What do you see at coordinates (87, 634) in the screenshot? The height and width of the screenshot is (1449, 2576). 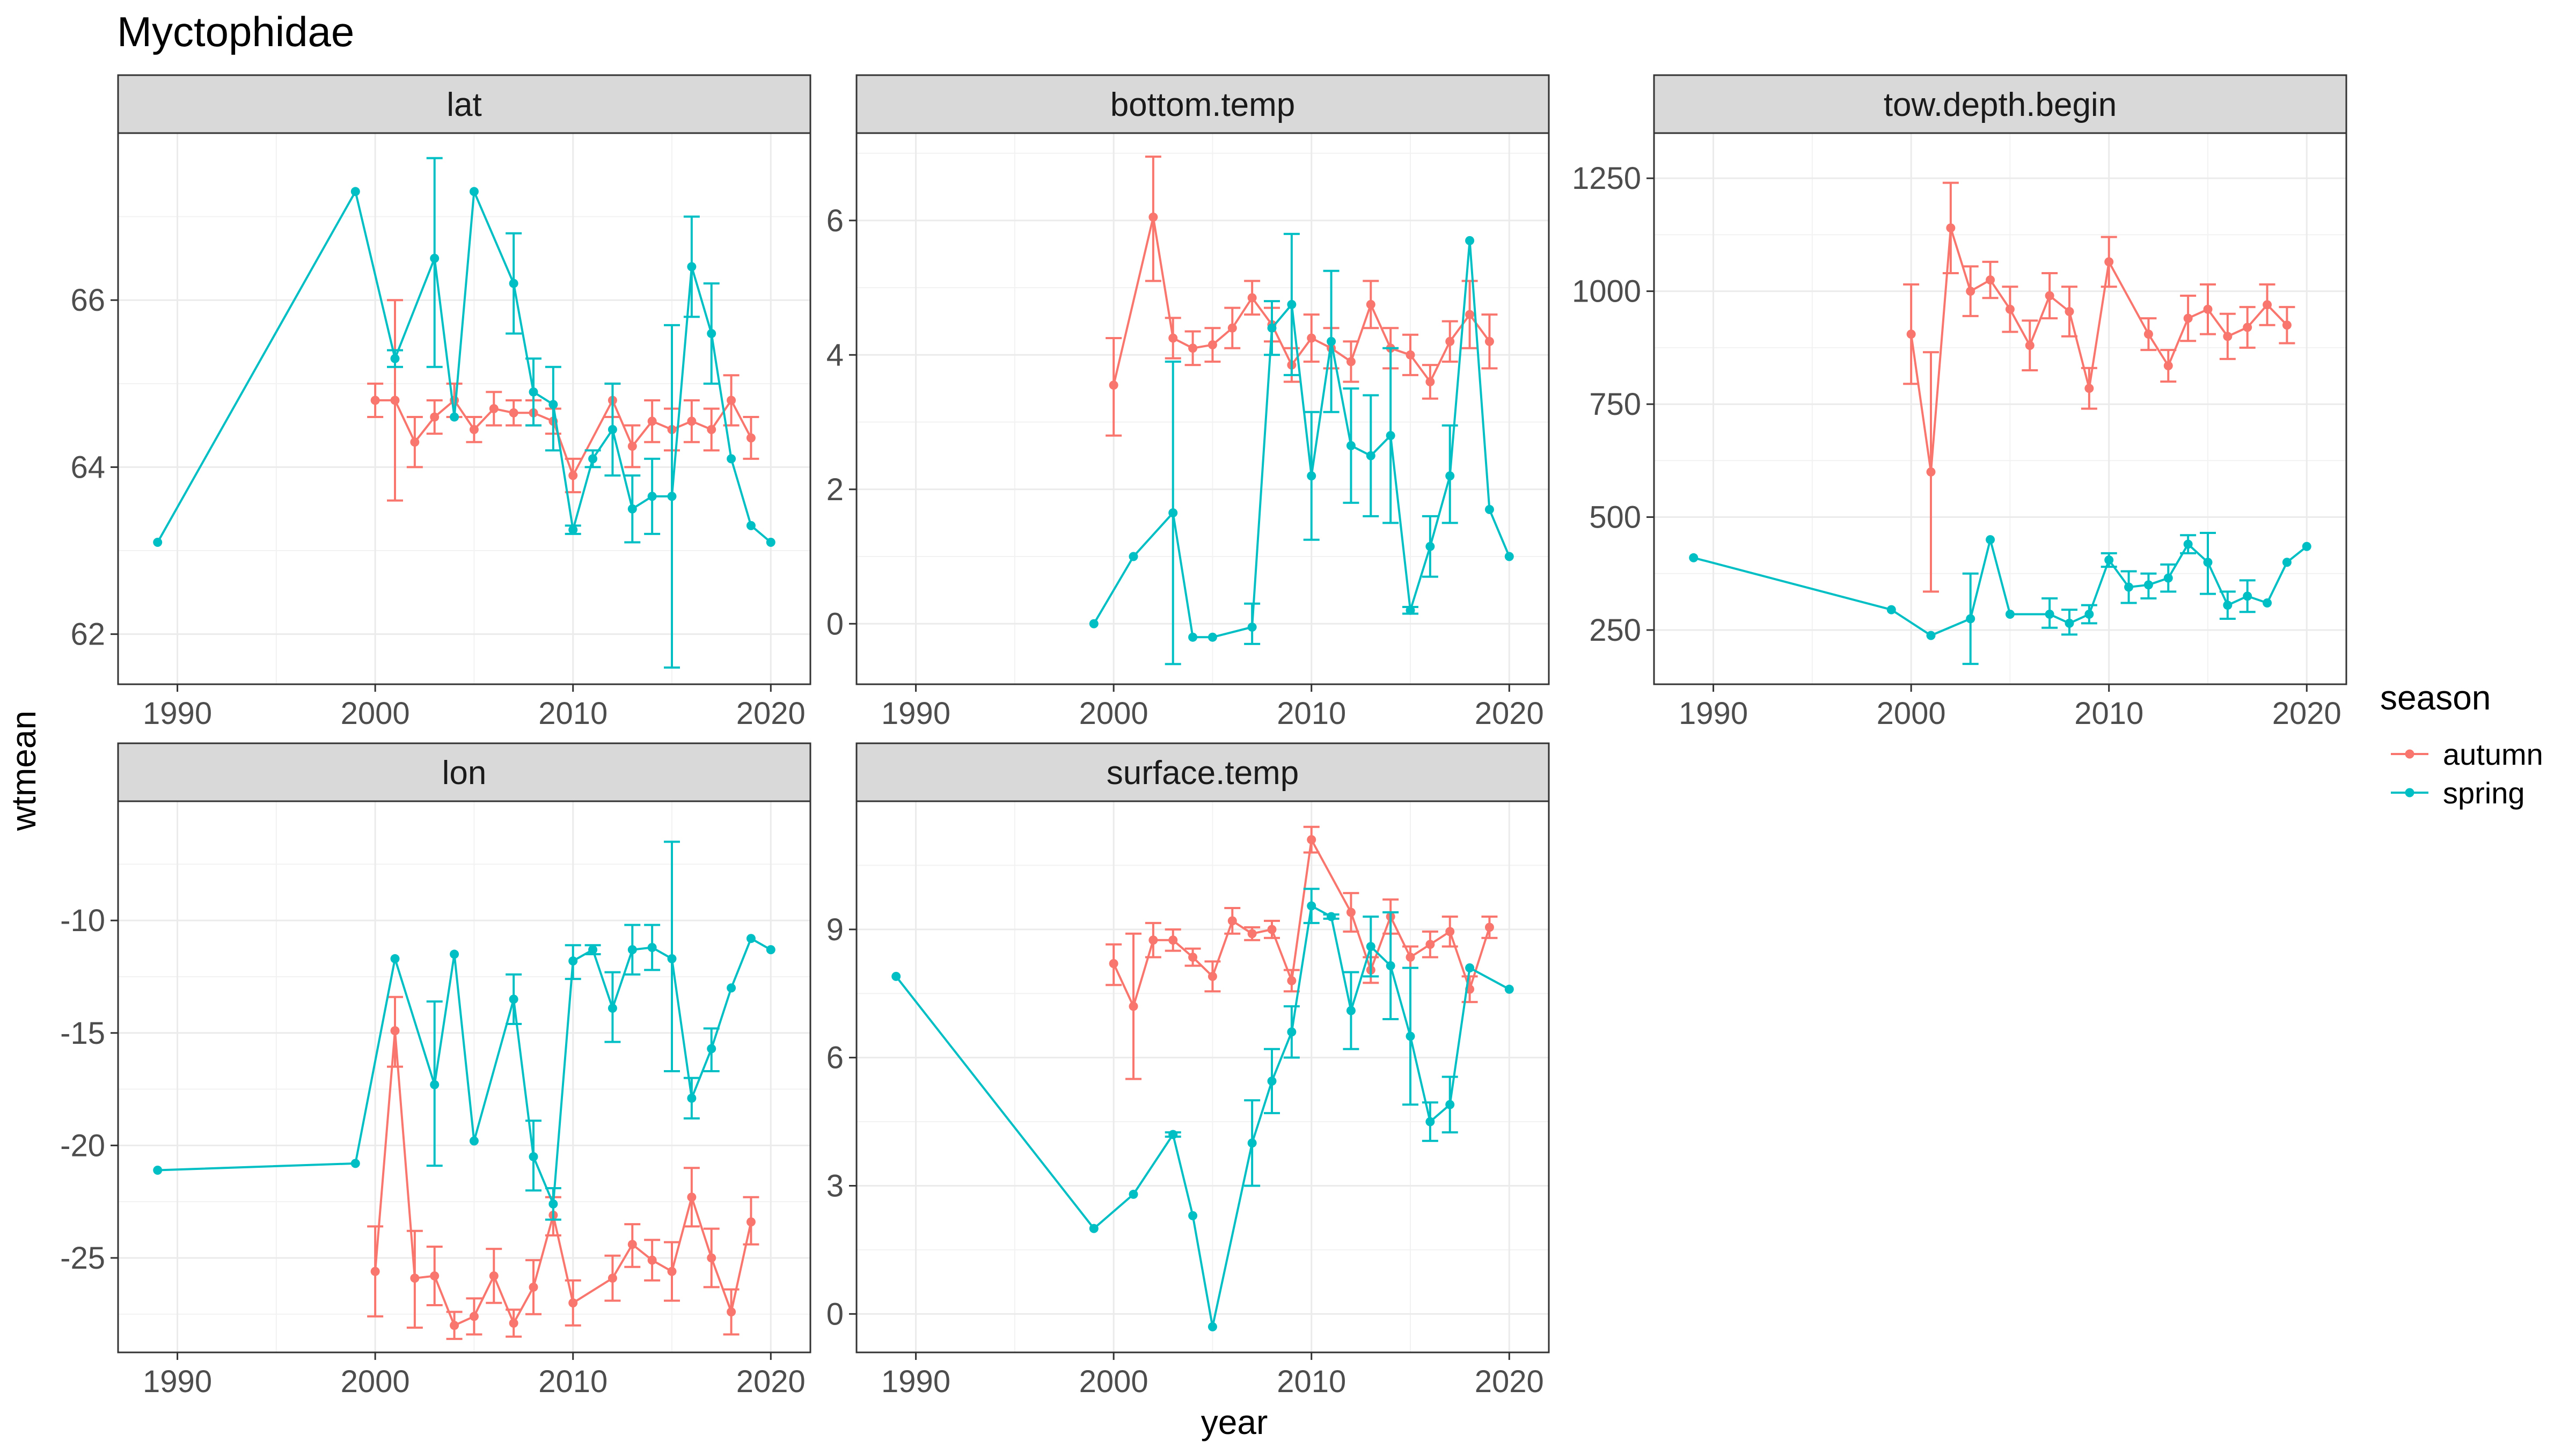 I see `y-tick-label: 62` at bounding box center [87, 634].